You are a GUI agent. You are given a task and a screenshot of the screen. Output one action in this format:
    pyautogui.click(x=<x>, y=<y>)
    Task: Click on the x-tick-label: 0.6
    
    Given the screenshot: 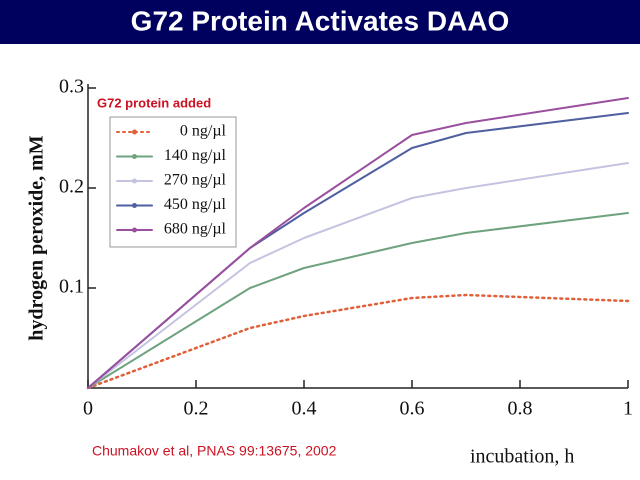 What is the action you would take?
    pyautogui.click(x=412, y=409)
    